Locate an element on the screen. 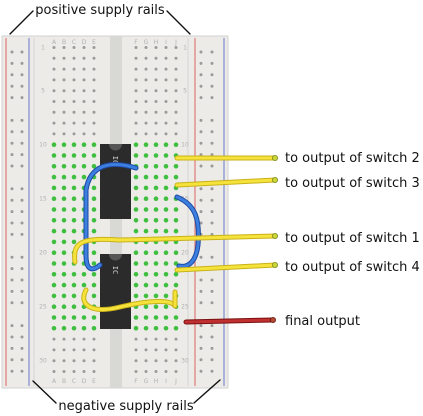 The height and width of the screenshot is (416, 423). column-letter-bottom: F is located at coordinates (136, 381).